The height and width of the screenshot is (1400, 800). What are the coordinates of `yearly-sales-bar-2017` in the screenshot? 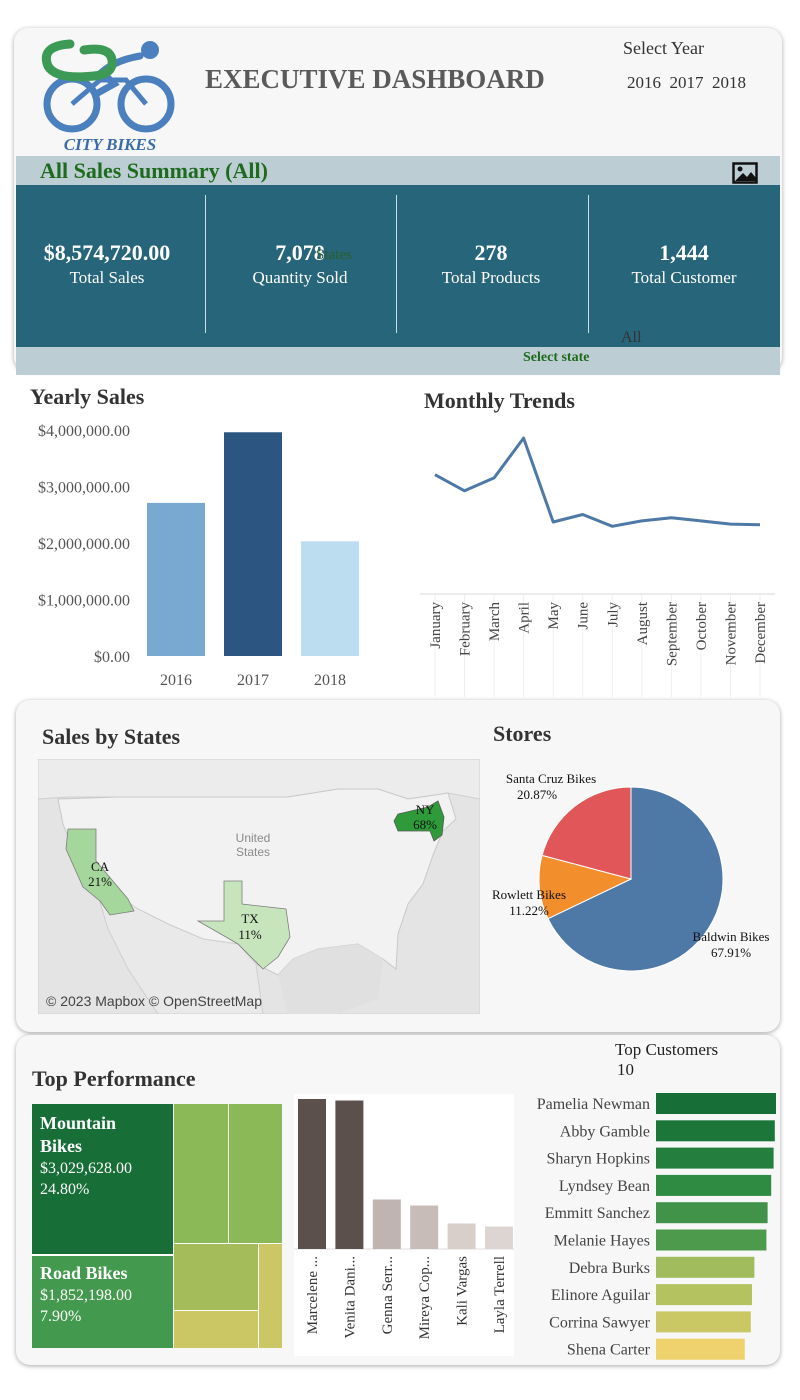 It's located at (253, 544).